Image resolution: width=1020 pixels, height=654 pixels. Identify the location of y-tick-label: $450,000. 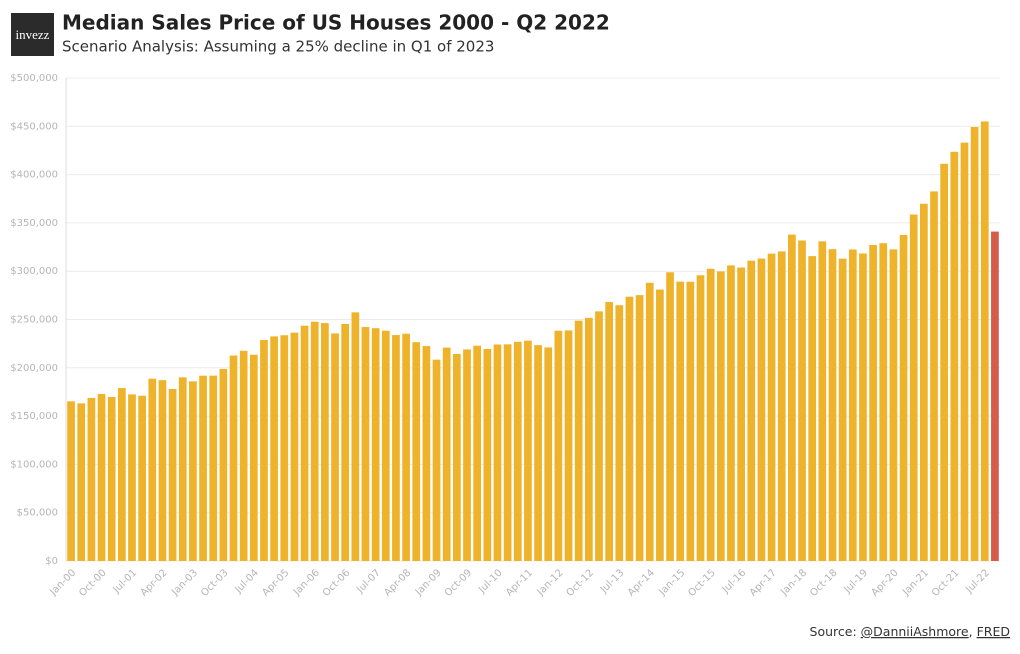
(34, 126).